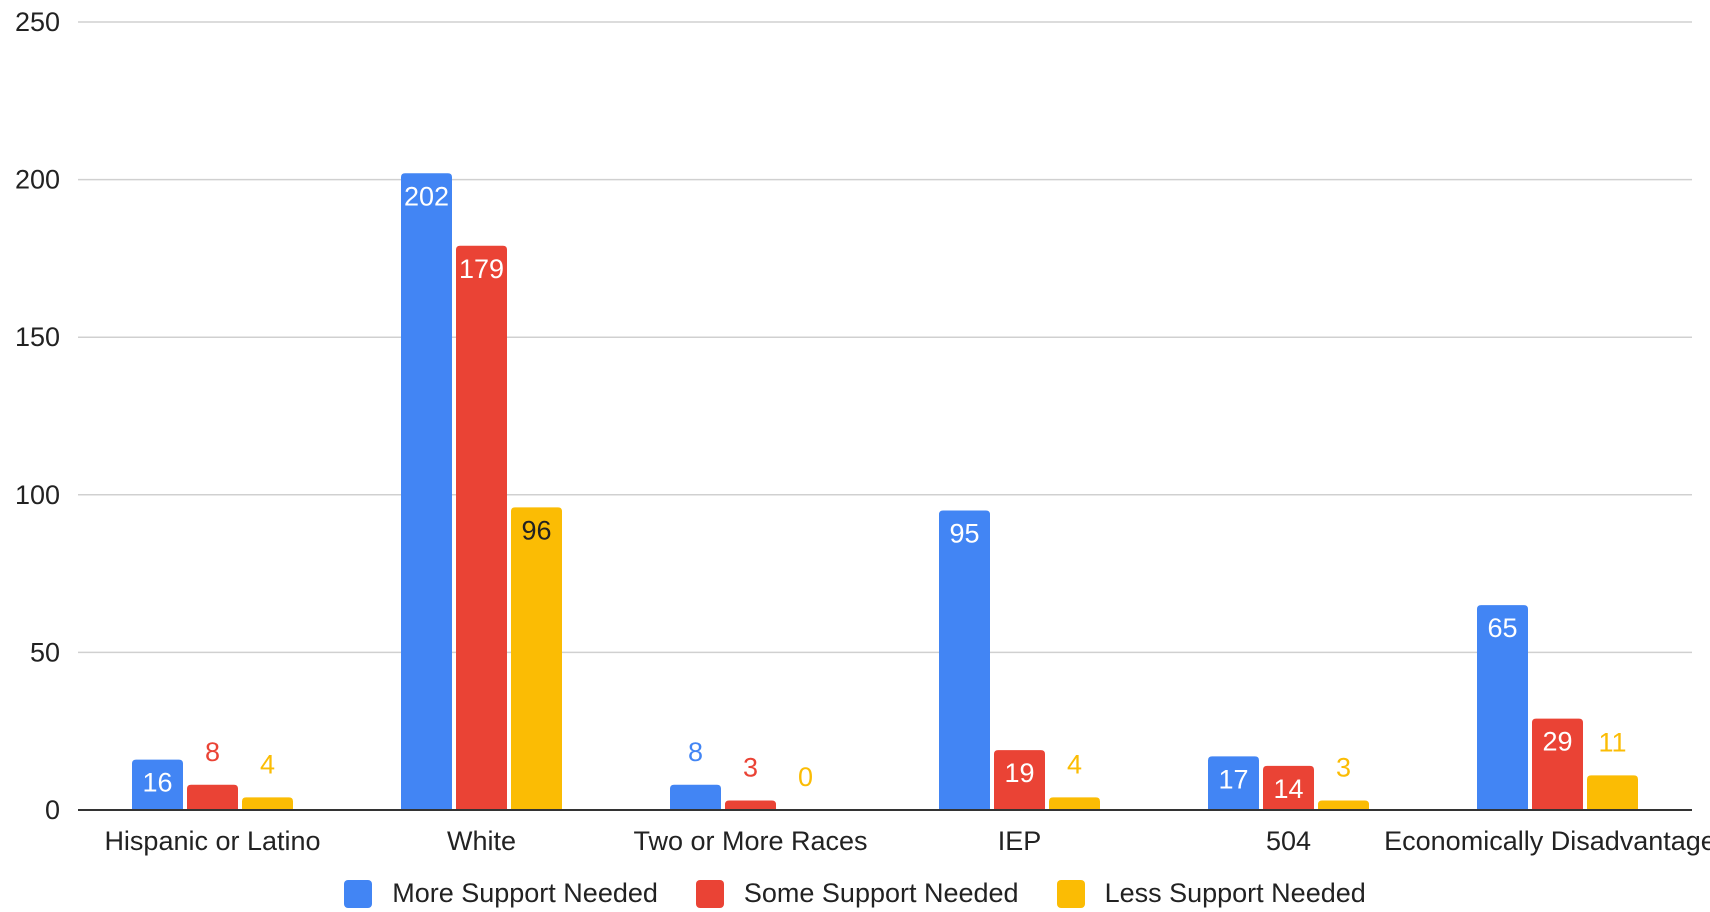  Describe the element at coordinates (426, 196) in the screenshot. I see `data-label: 202` at that location.